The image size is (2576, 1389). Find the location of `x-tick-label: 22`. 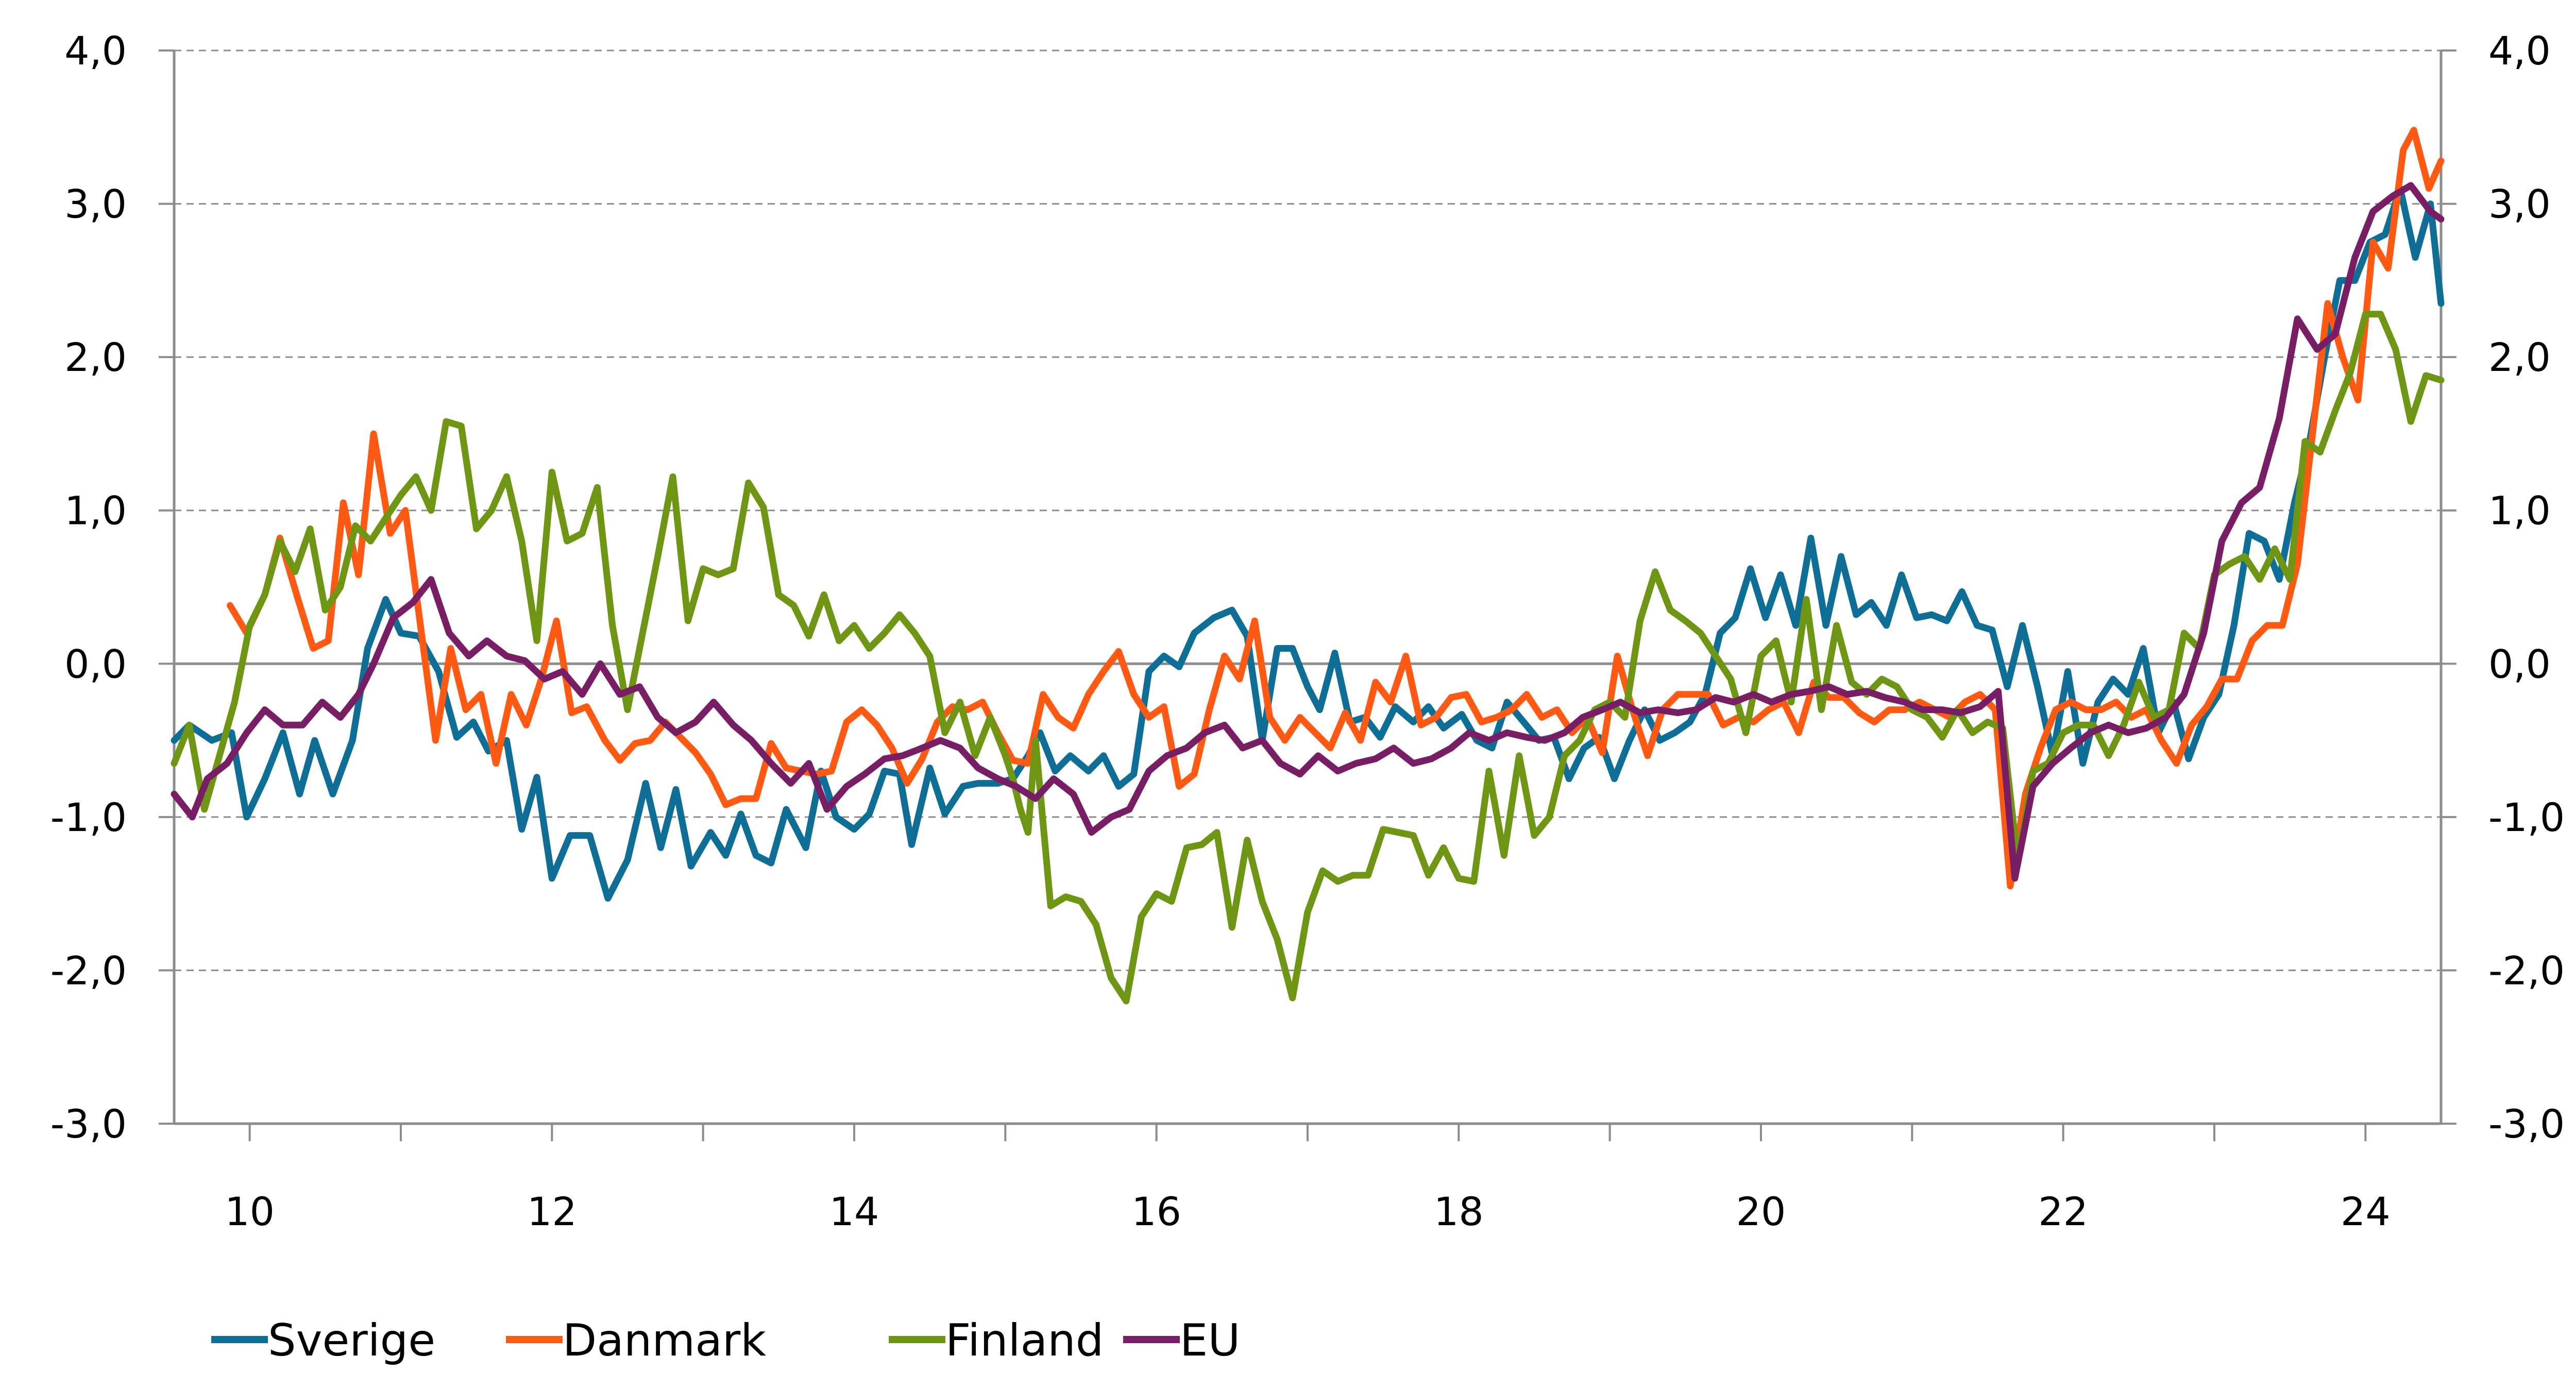

x-tick-label: 22 is located at coordinates (2063, 1211).